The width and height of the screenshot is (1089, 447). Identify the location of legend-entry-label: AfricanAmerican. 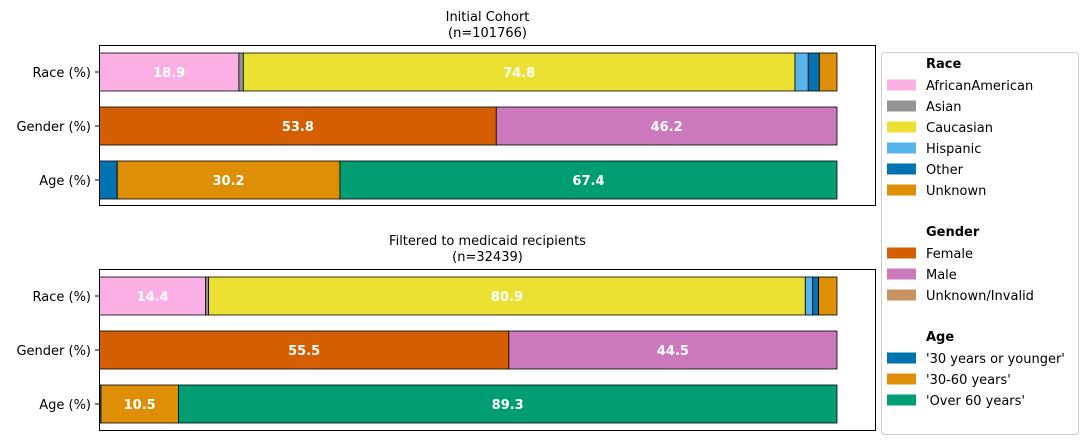
(979, 86).